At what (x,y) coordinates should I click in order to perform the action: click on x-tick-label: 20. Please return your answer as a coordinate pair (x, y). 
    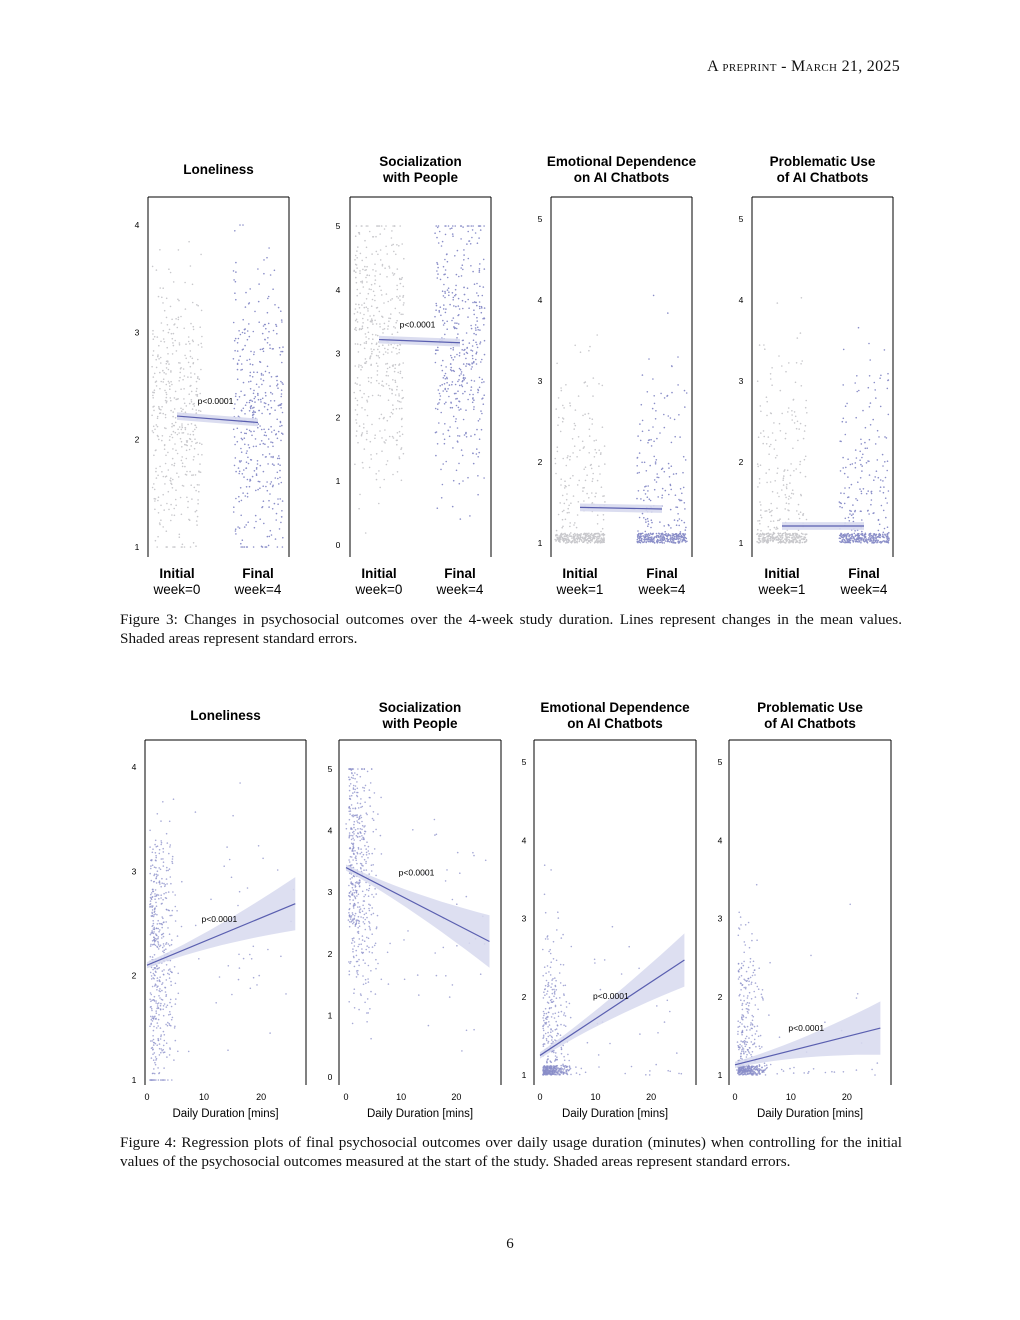
    Looking at the image, I should click on (456, 1097).